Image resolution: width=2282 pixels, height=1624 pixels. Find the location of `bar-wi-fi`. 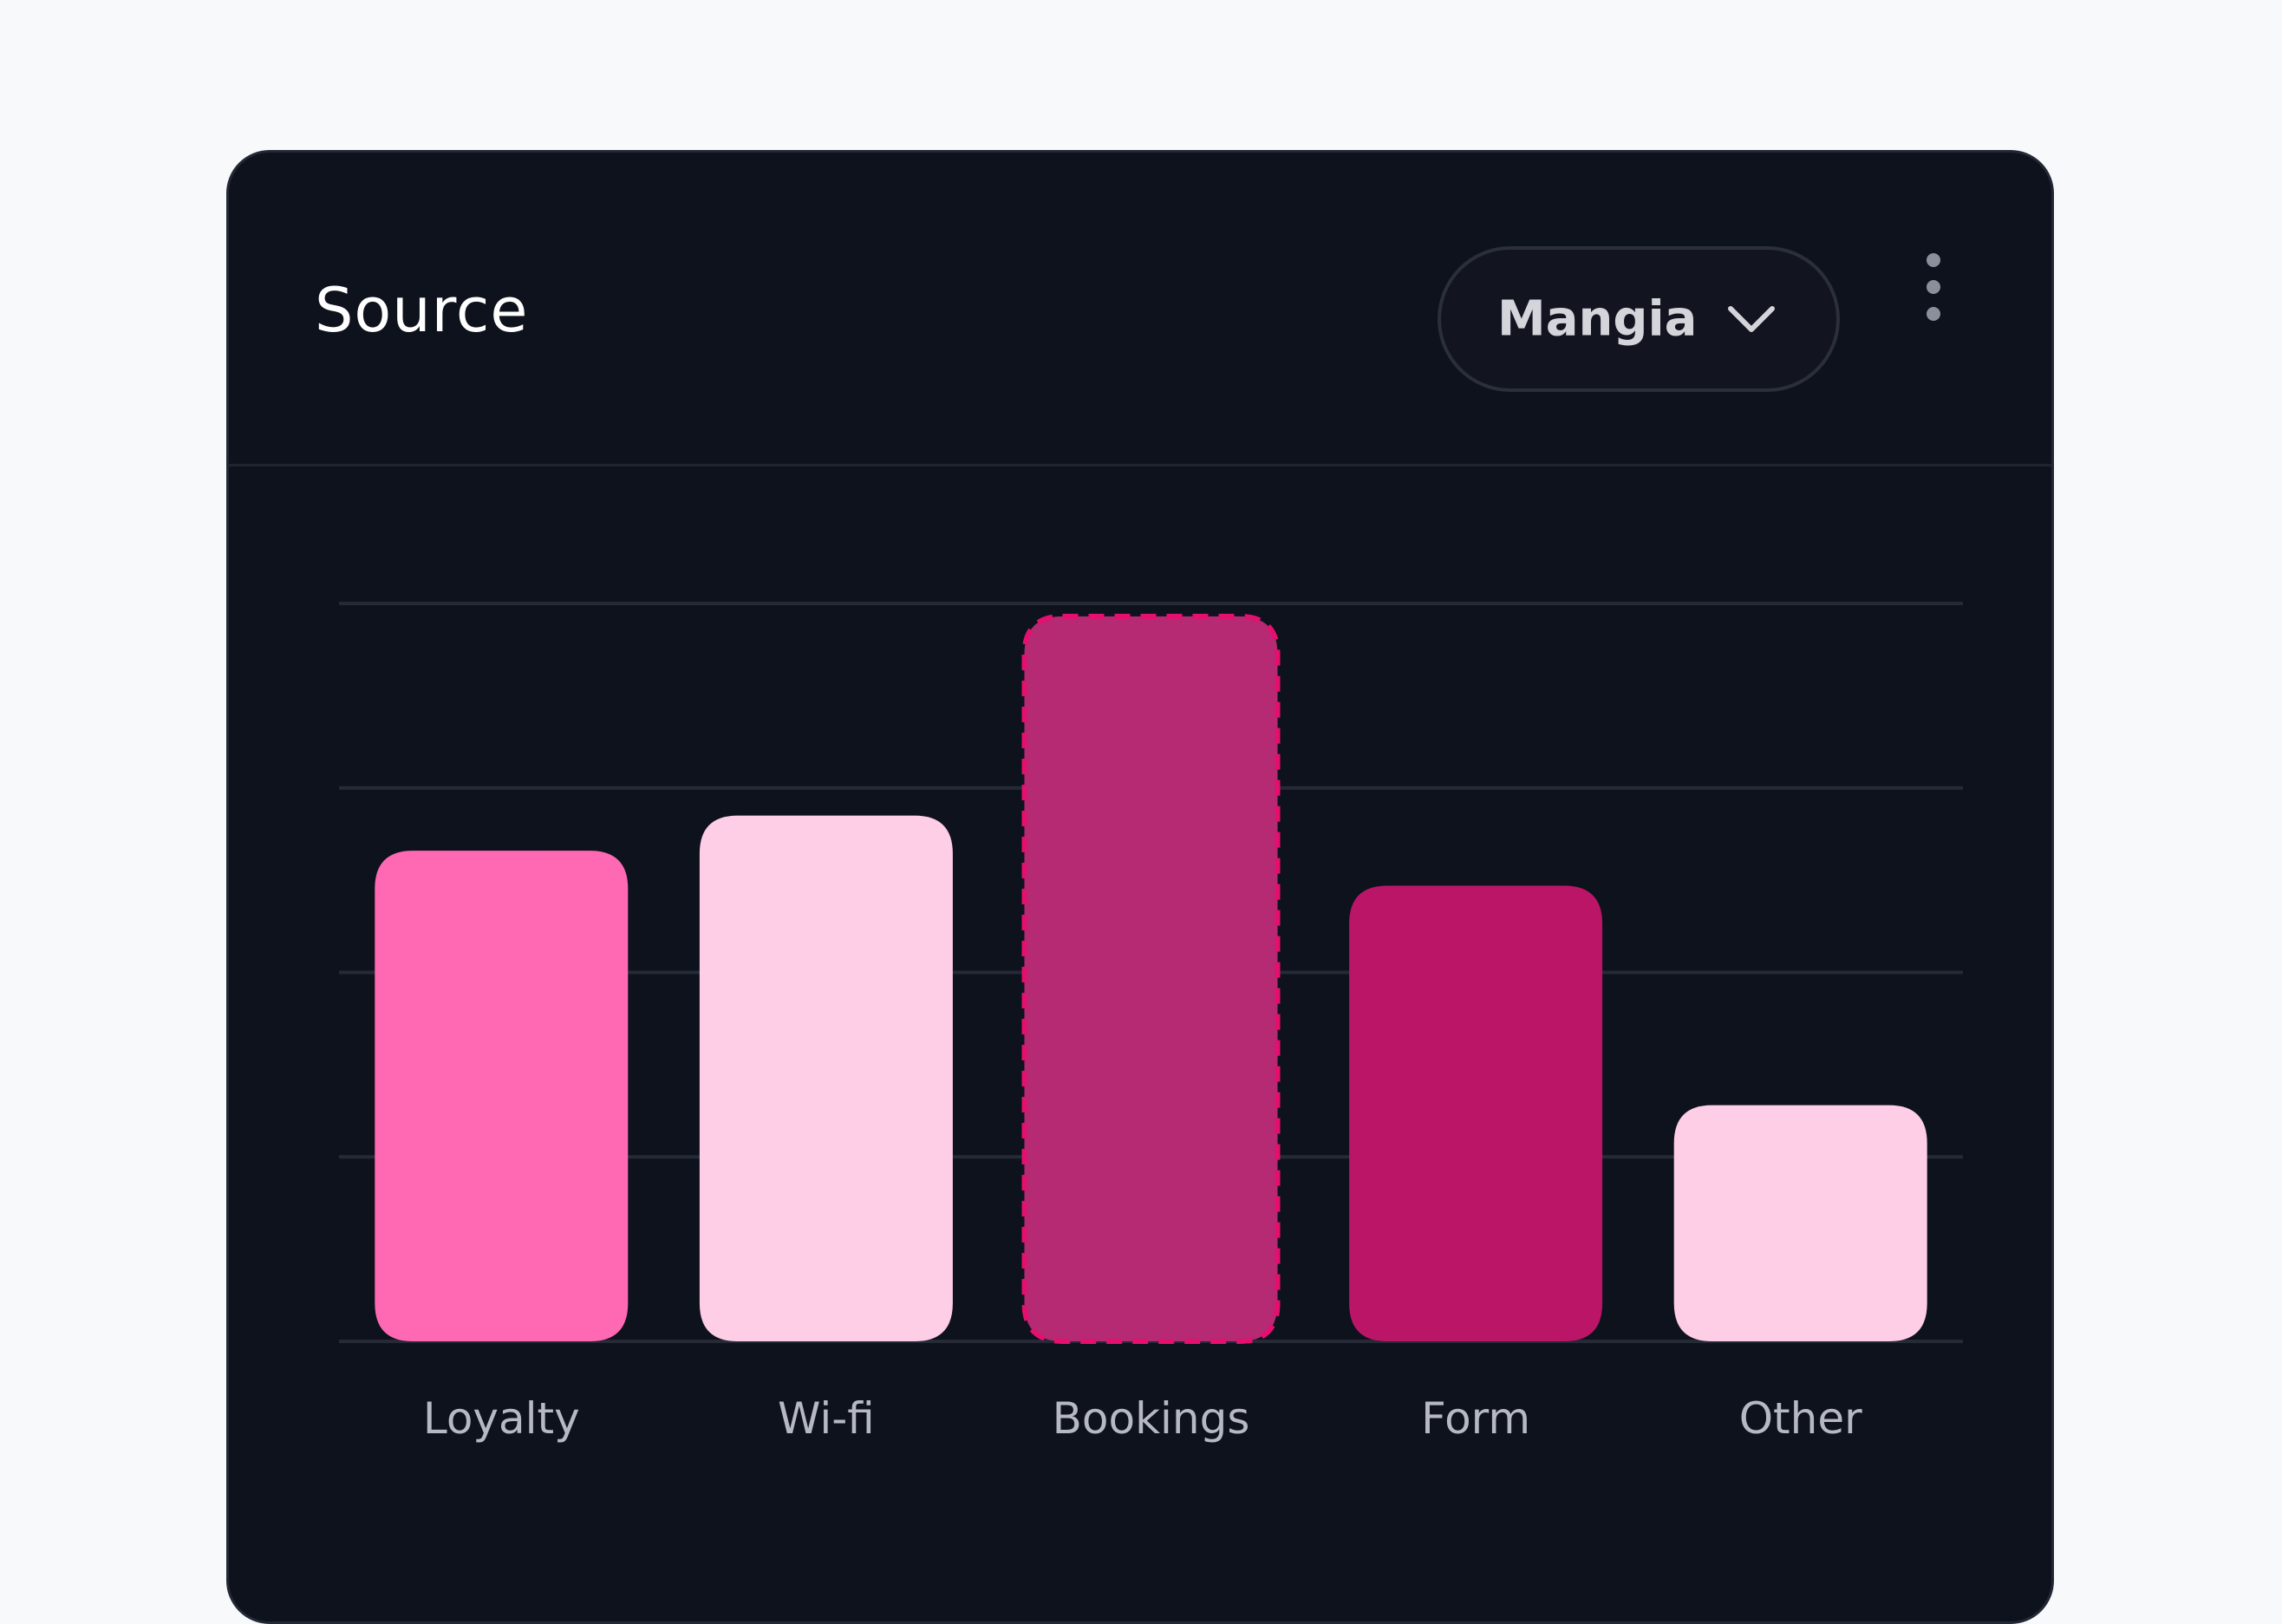

bar-wi-fi is located at coordinates (826, 1078).